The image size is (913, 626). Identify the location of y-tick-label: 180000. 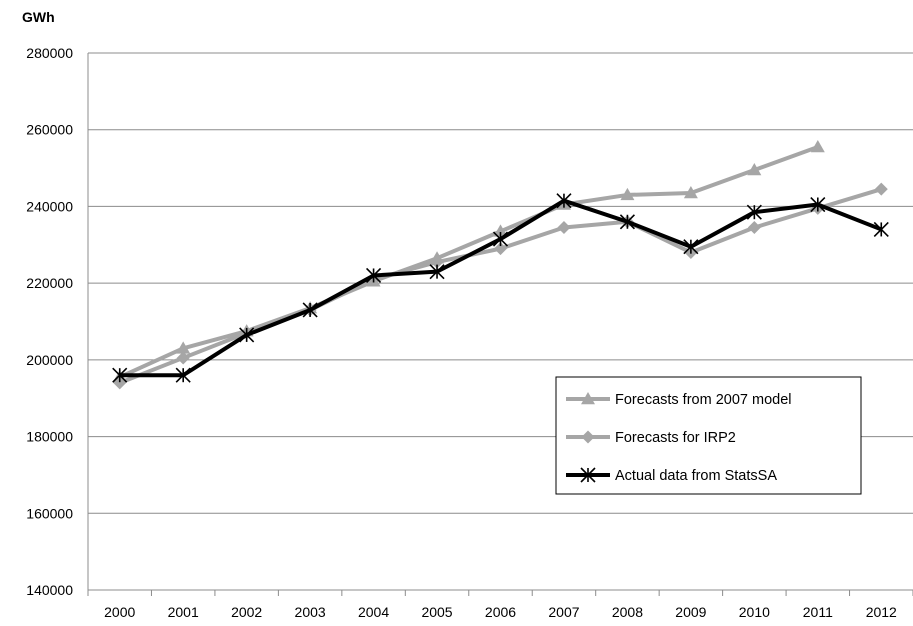
(49, 437).